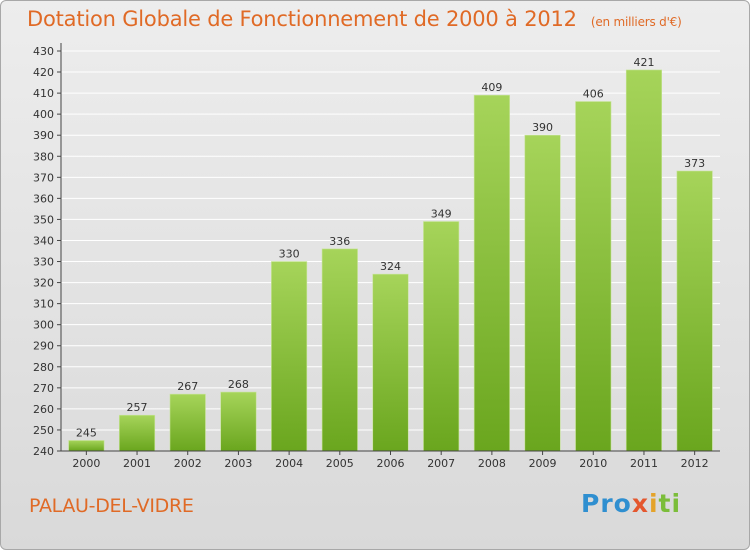  I want to click on bar-value-label: 373, so click(694, 163).